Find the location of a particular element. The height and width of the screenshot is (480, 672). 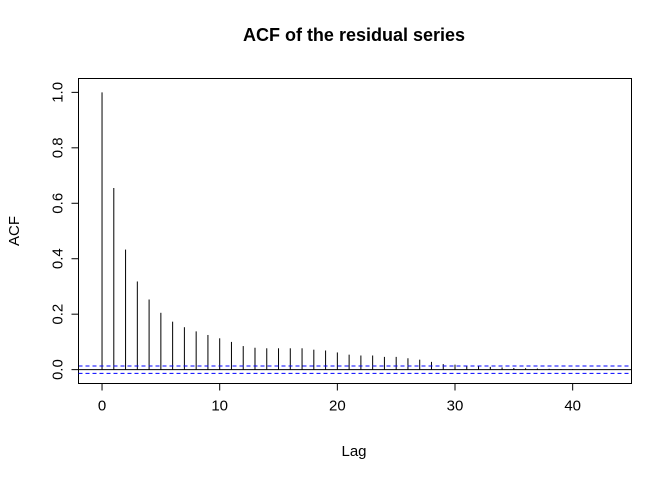

y-axis: 0.0 0.2 0.4 0.6 0.8 1.0 is located at coordinates (64, 231).